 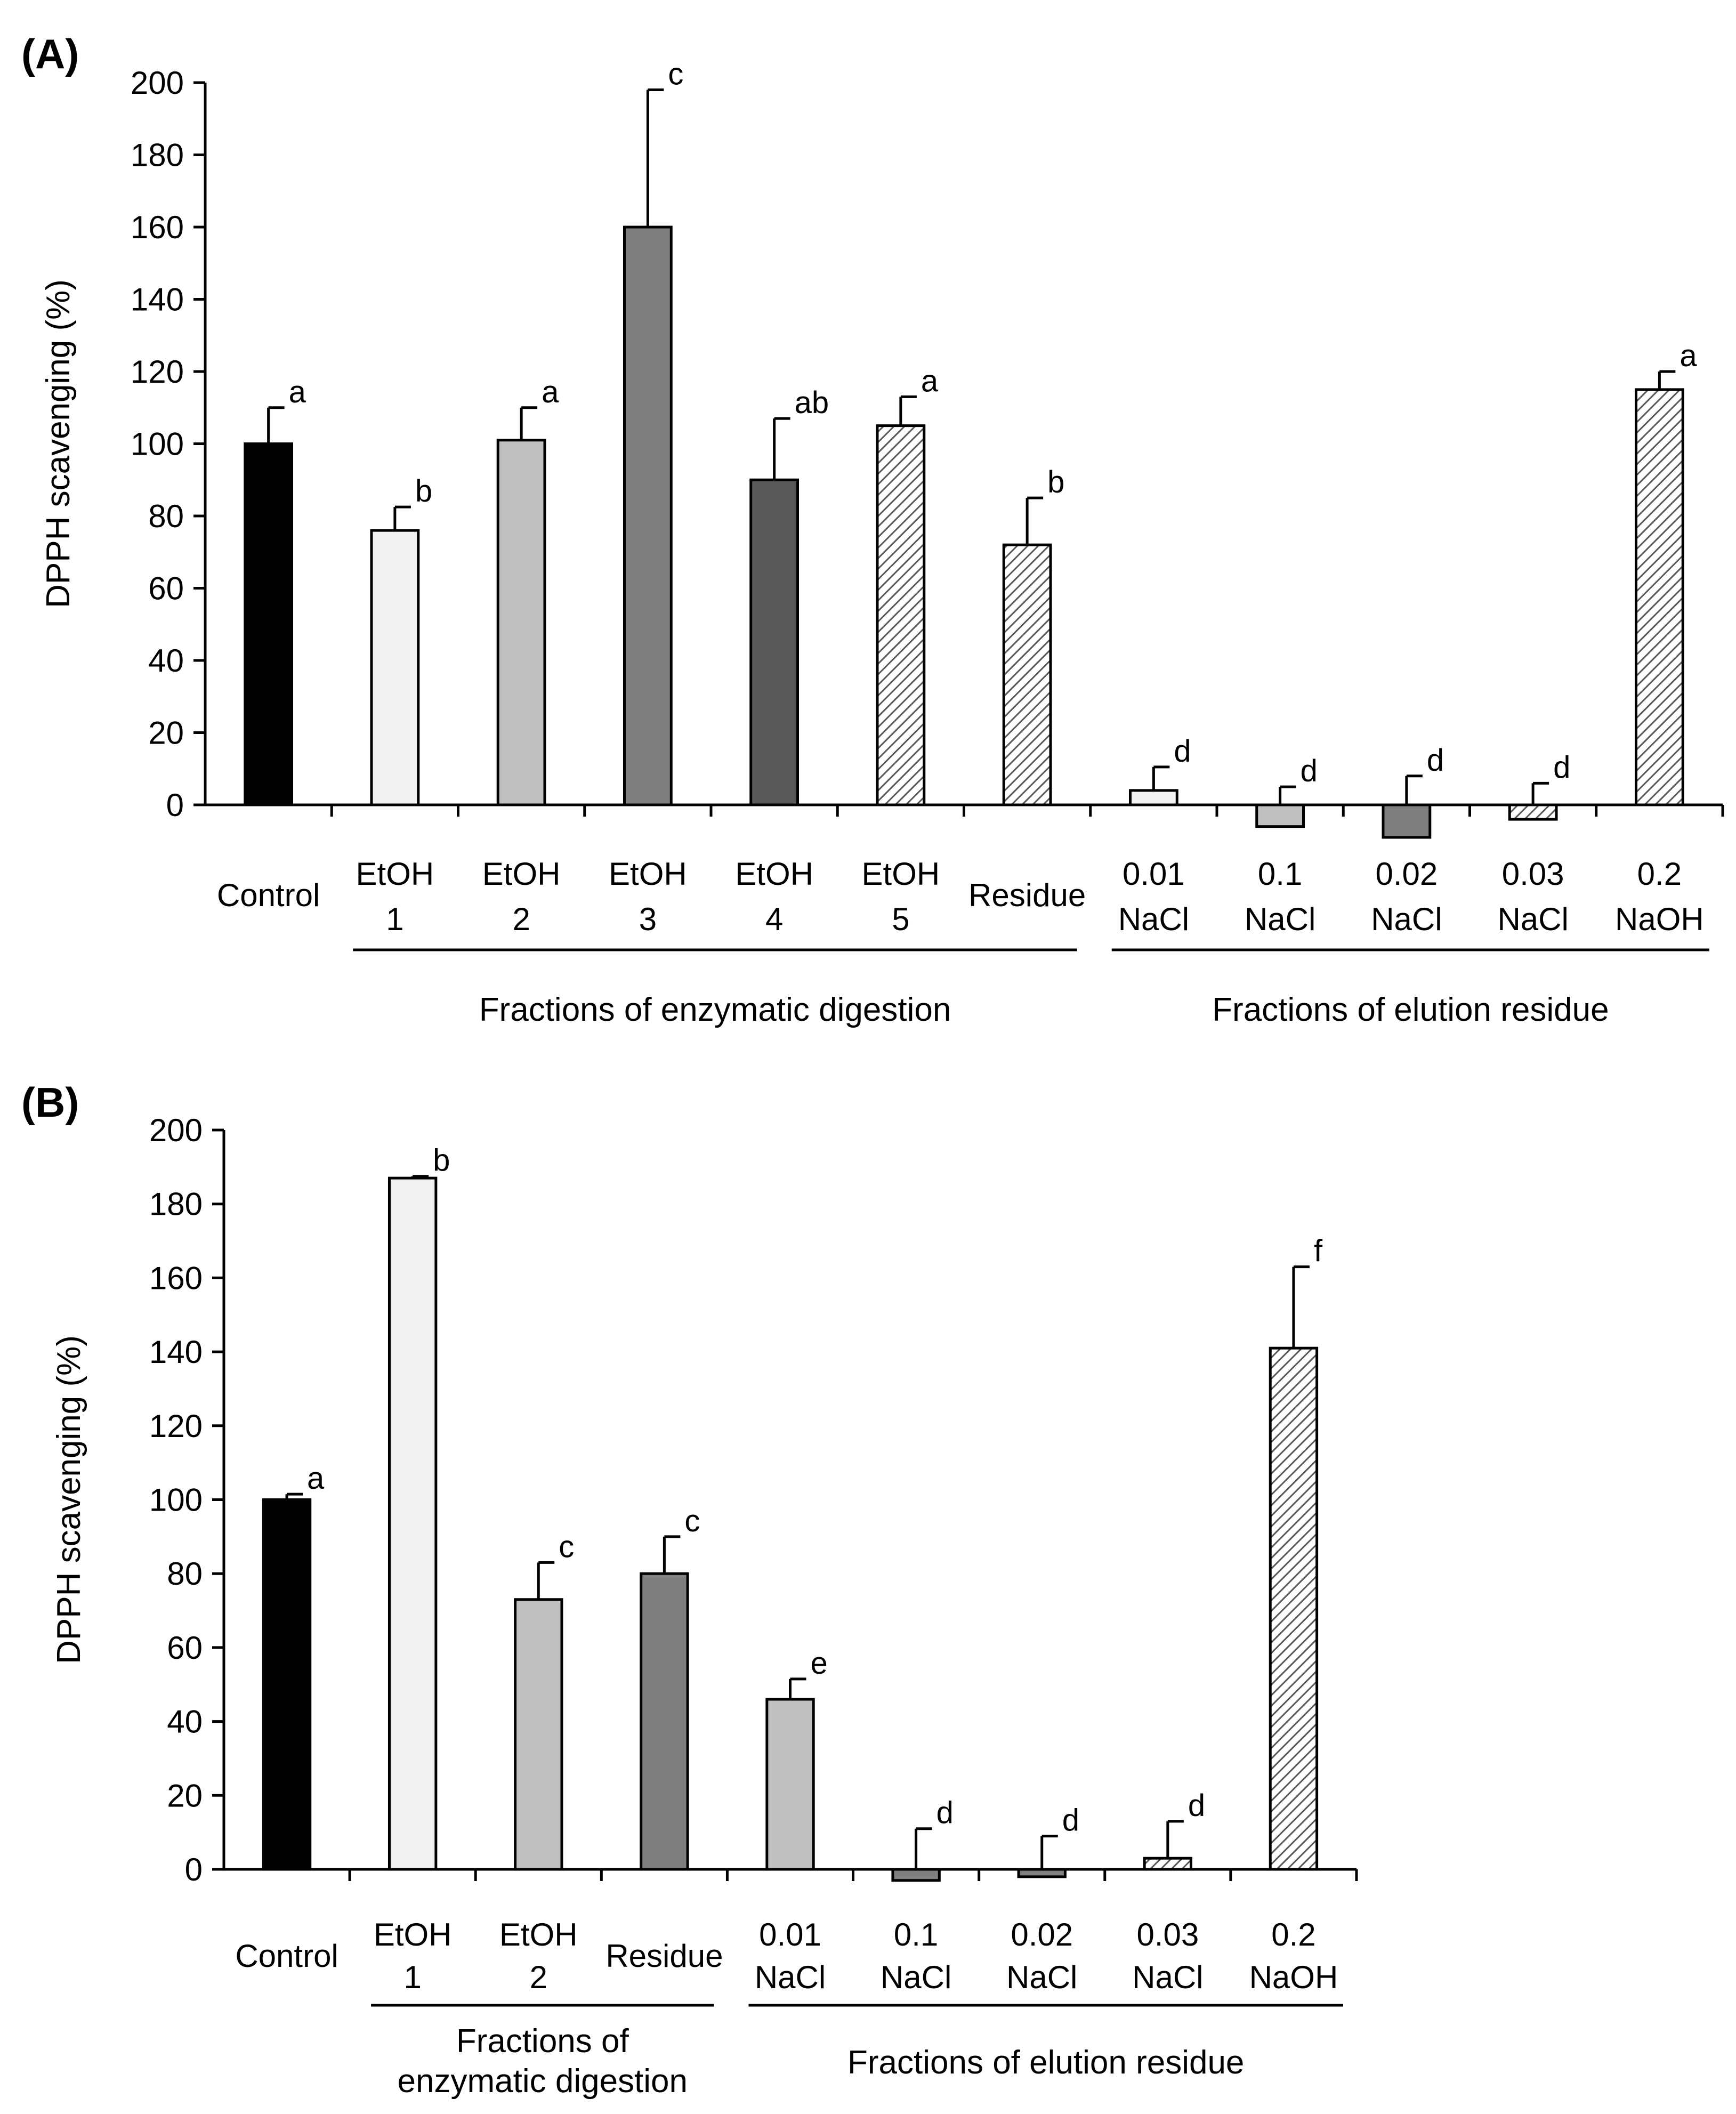 What do you see at coordinates (50, 1102) in the screenshot?
I see `panel-label: (B)` at bounding box center [50, 1102].